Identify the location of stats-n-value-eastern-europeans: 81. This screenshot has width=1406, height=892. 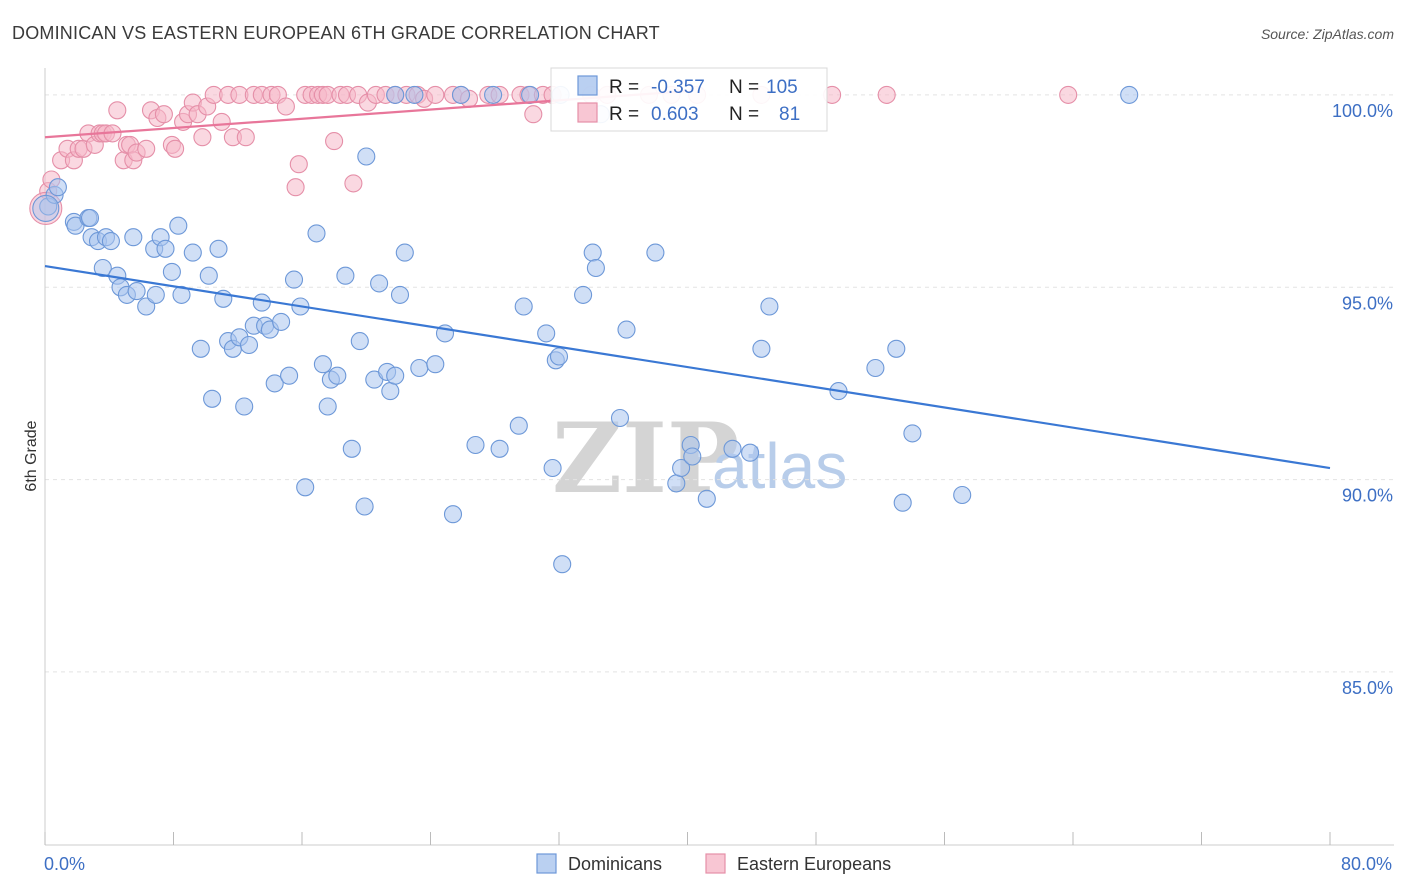
(789, 114).